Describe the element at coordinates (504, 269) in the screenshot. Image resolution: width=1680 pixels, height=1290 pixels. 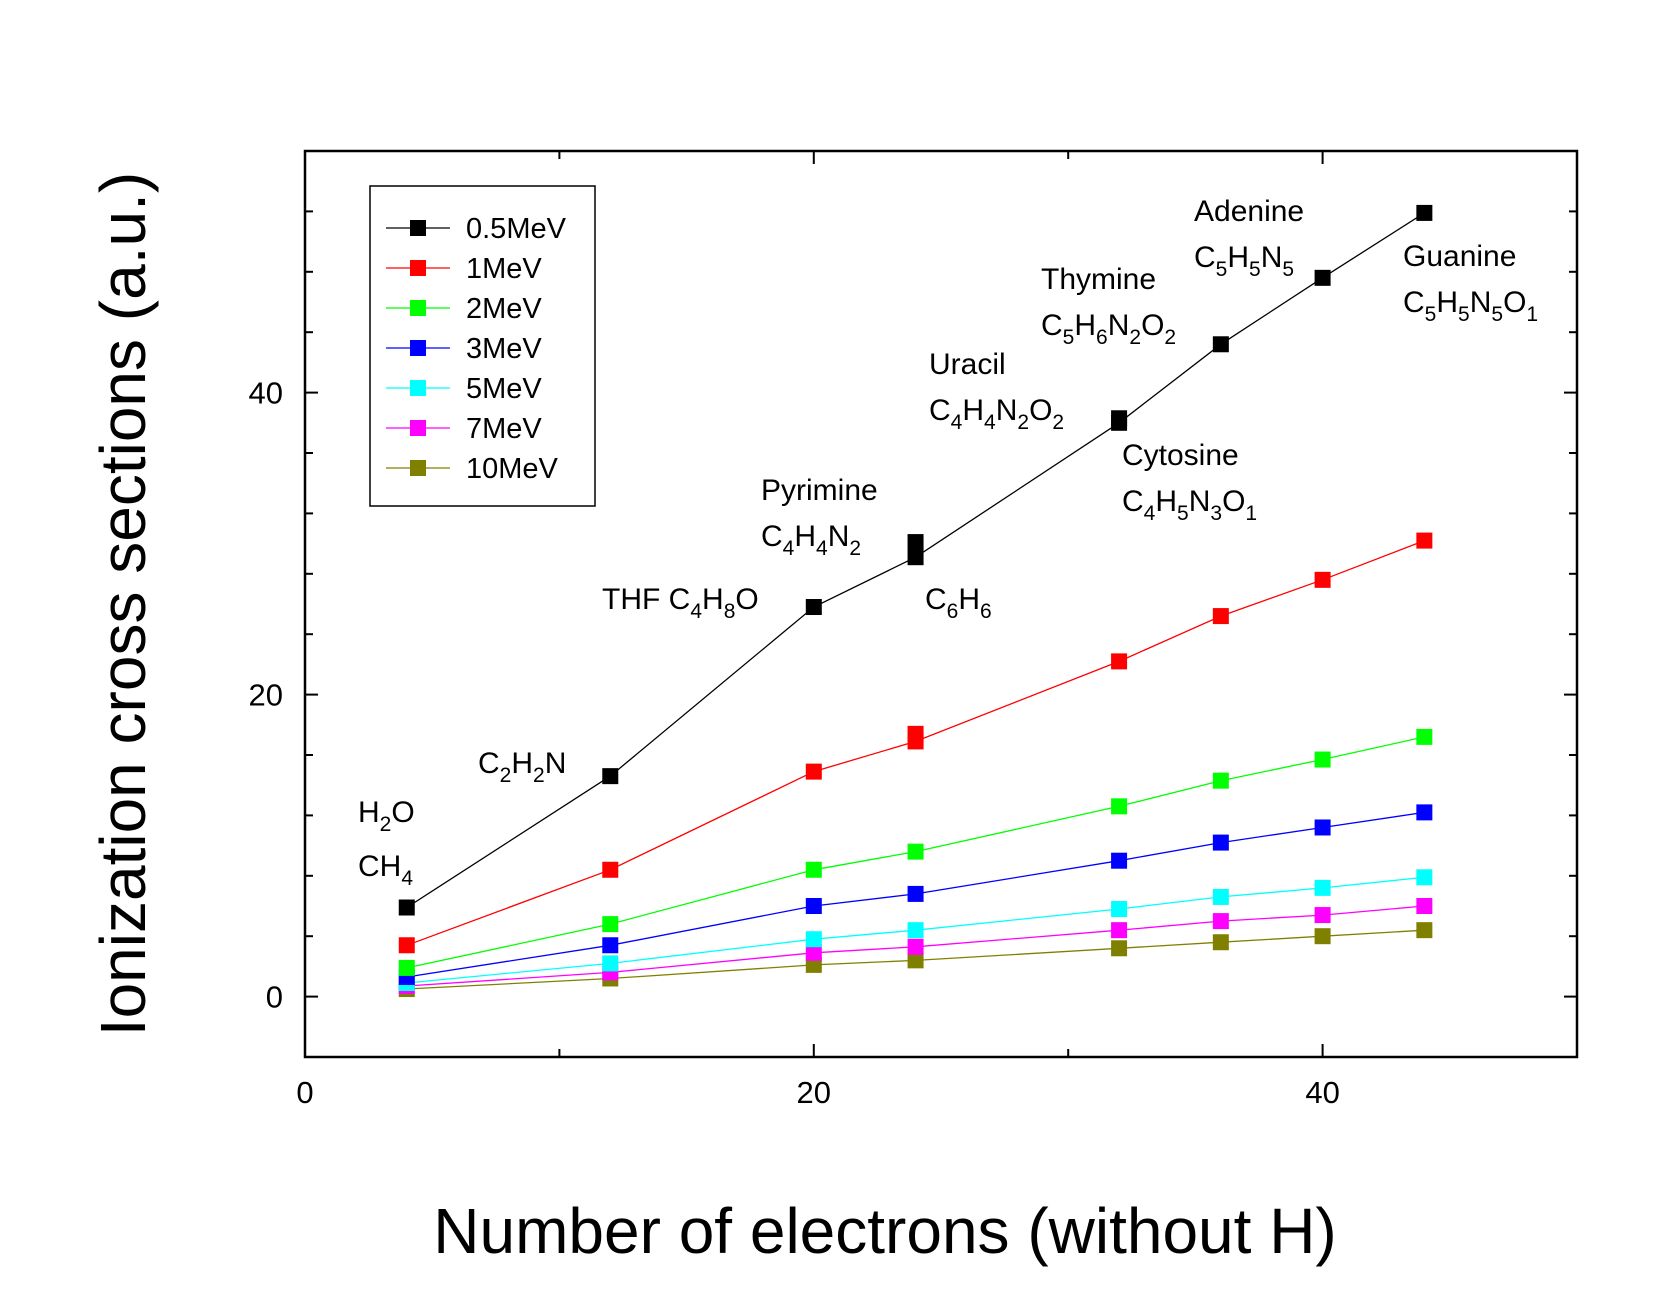
I see `legend-label: 1MeV` at that location.